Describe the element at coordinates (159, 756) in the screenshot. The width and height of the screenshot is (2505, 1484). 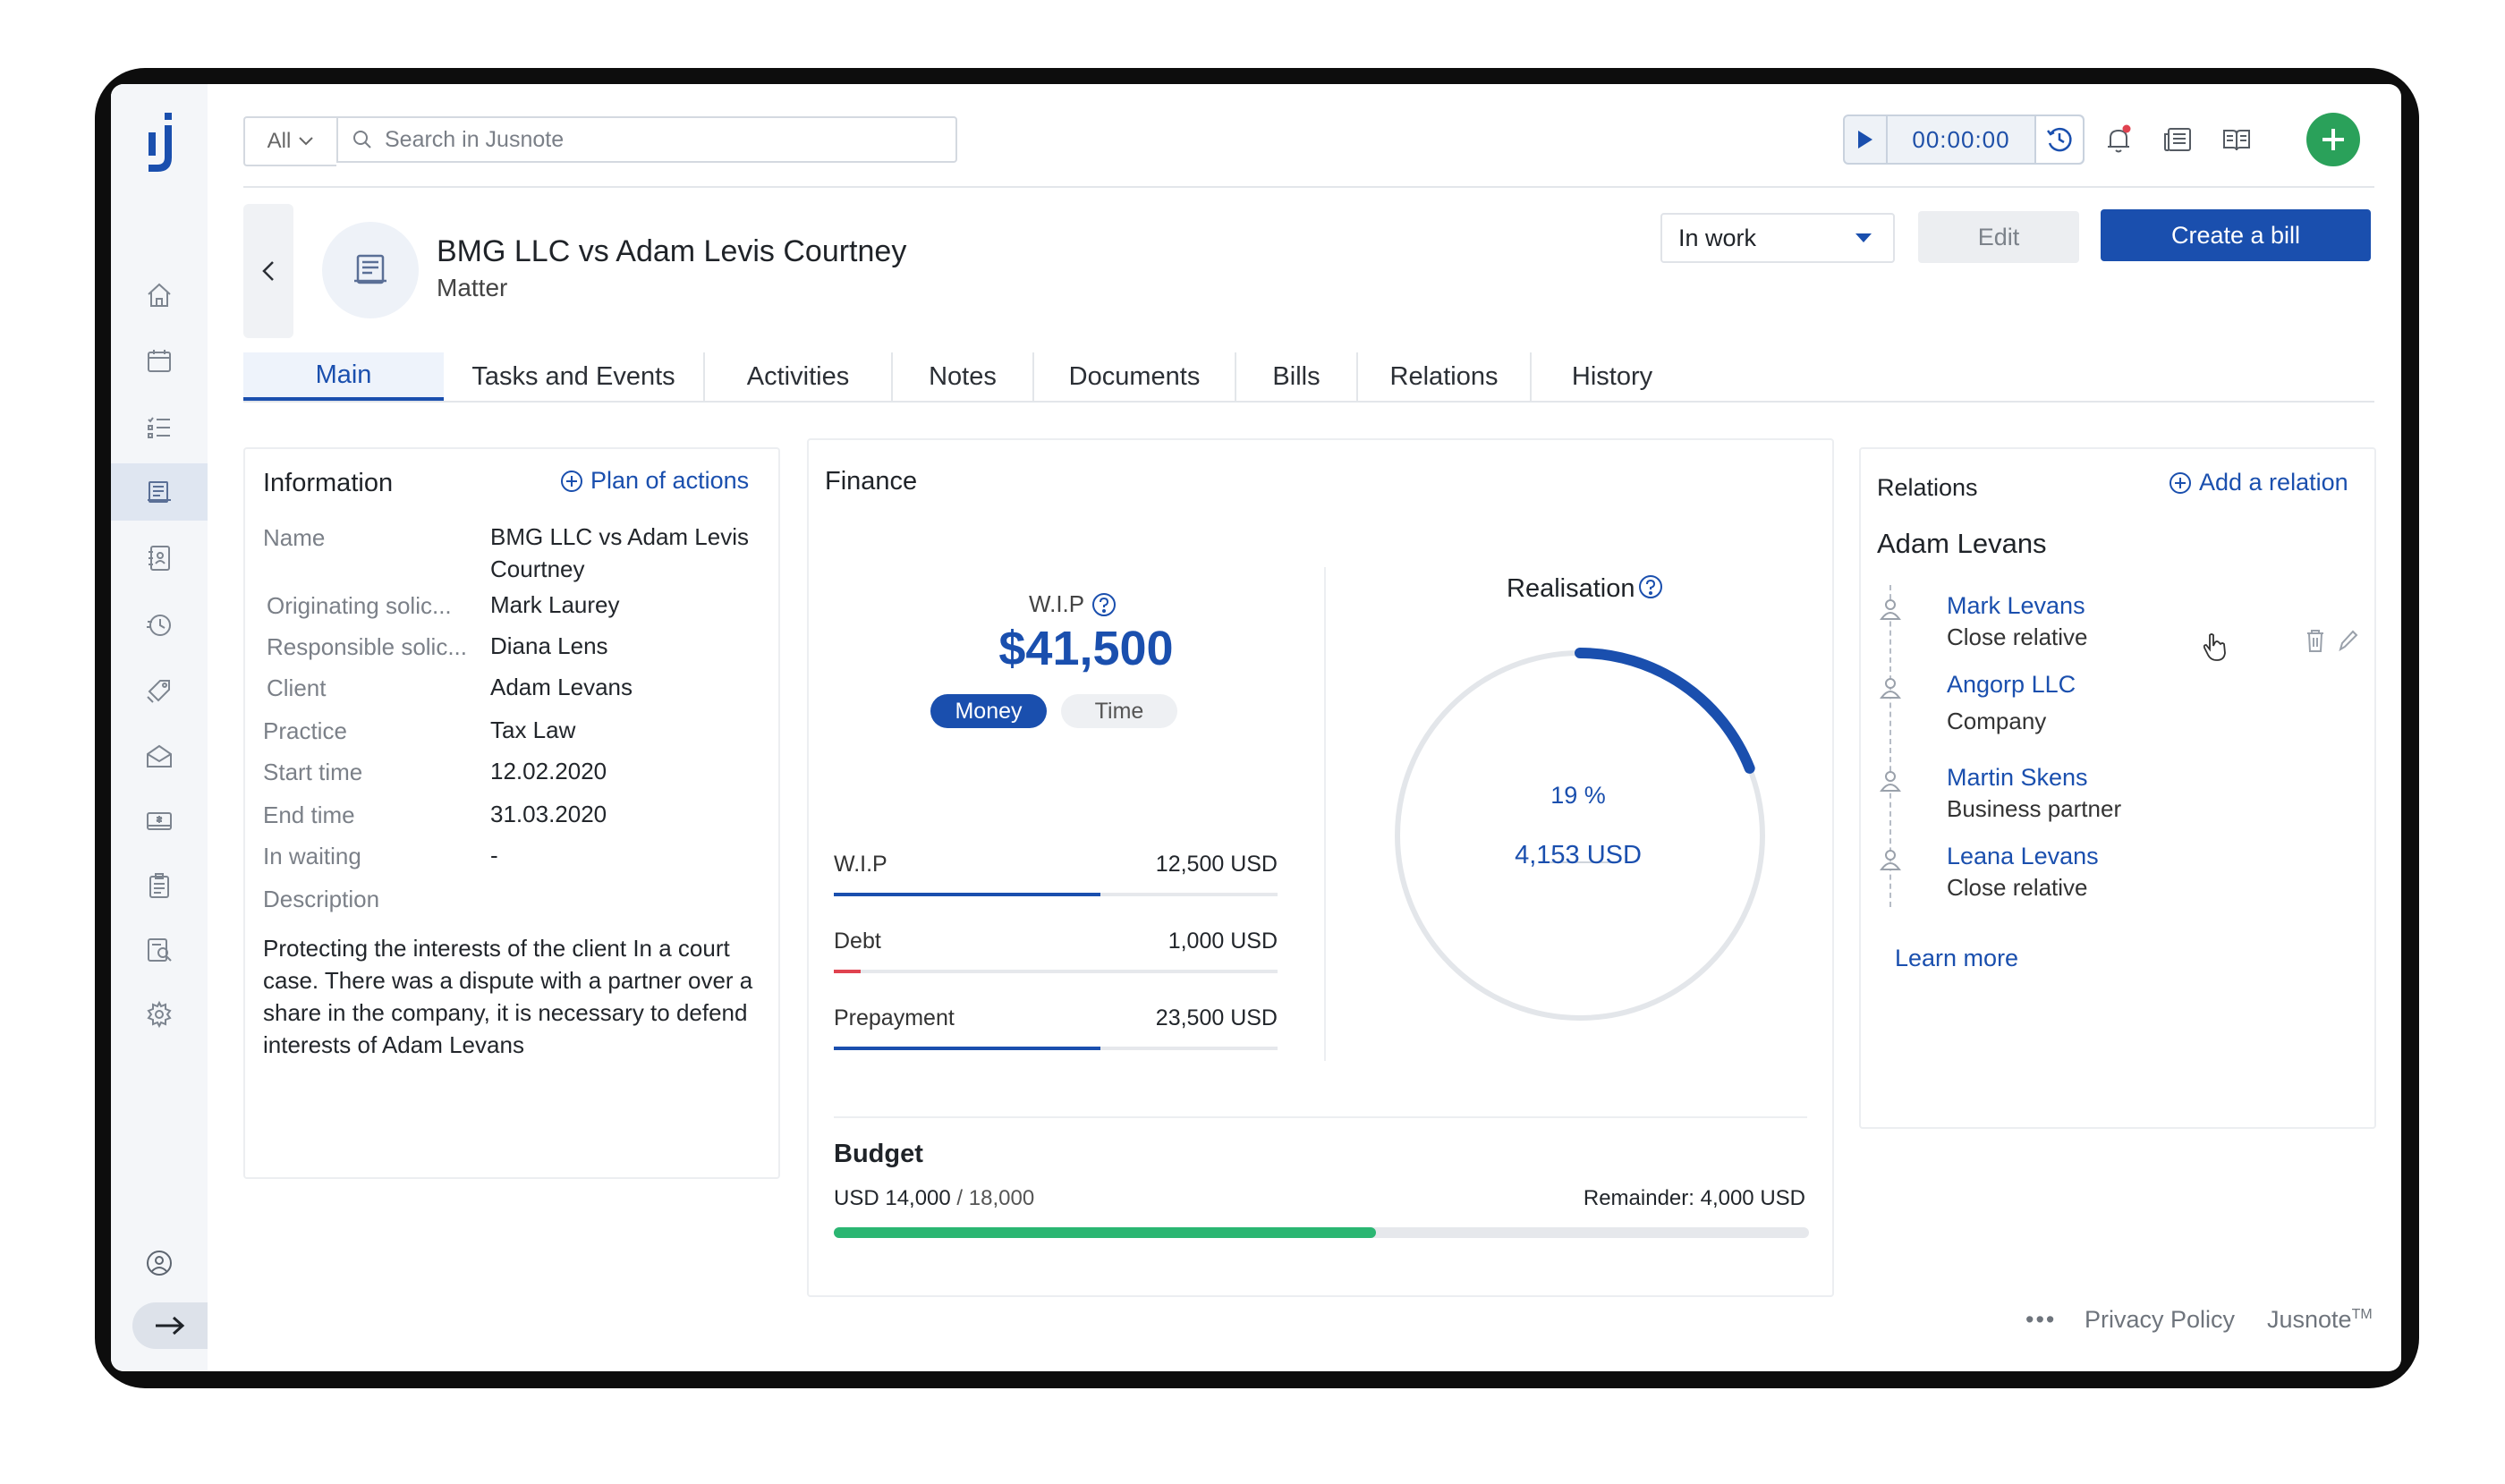
I see `sidebar-item-inbox` at that location.